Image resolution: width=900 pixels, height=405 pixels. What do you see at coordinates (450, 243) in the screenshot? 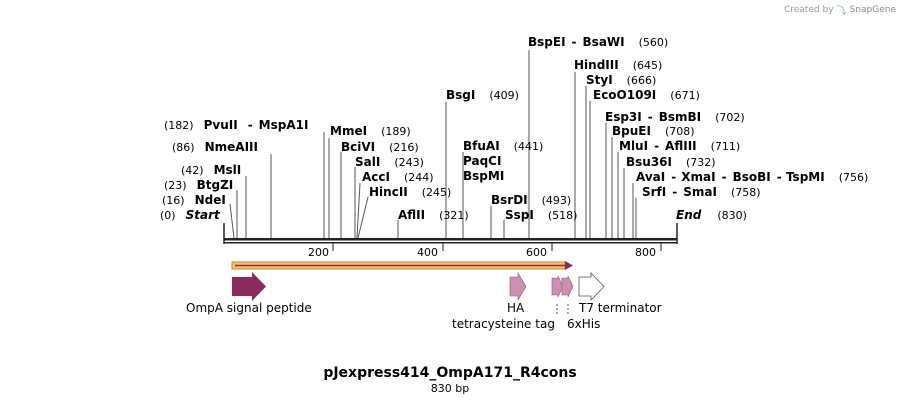
I see `sequence-backbone-bottom` at bounding box center [450, 243].